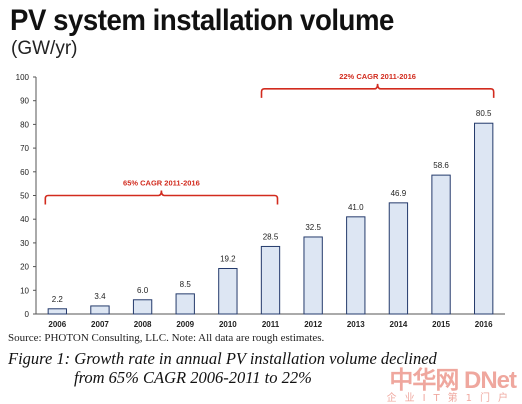 This screenshot has height=404, width=522. Describe the element at coordinates (313, 324) in the screenshot. I see `x-tick-label-2012: 2012` at that location.